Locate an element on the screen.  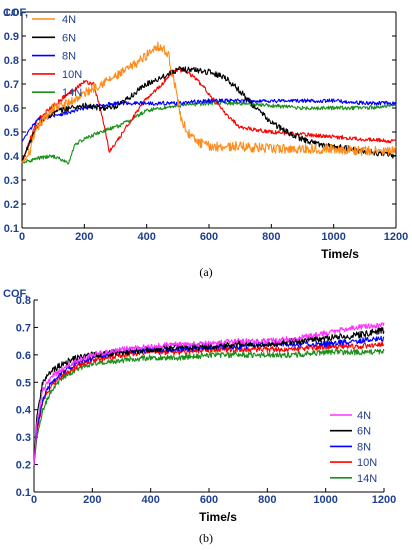
y-tick-label: 0.9 is located at coordinates (11, 37).